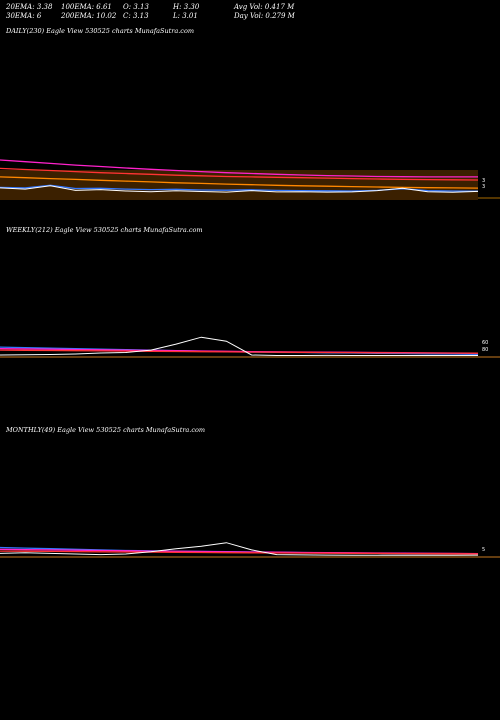 This screenshot has height=720, width=500. Describe the element at coordinates (264, 7) in the screenshot. I see `avg-vol-label: Avg Vol: 0.417 M` at that location.